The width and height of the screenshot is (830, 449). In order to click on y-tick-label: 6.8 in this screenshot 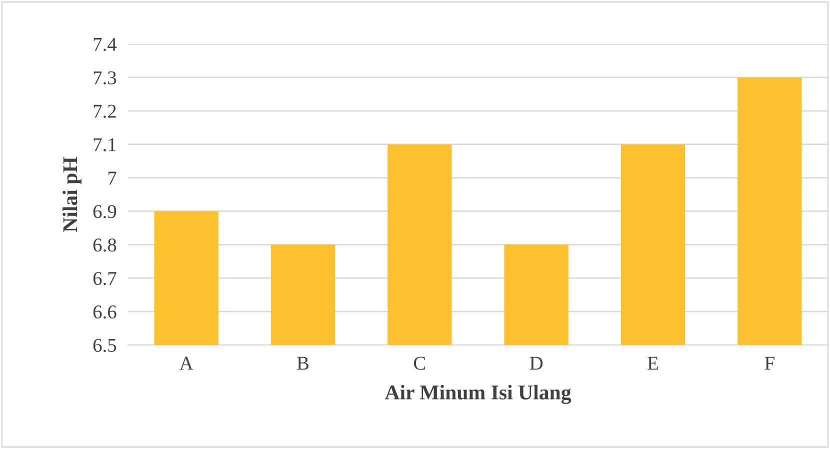, I will do `click(104, 245)`.